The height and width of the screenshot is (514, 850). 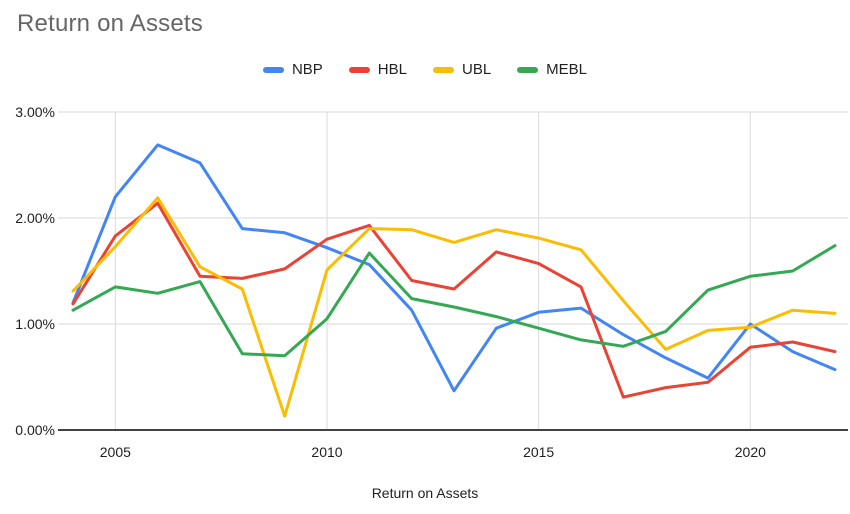 I want to click on legend-swatch-ubl, so click(x=443, y=69).